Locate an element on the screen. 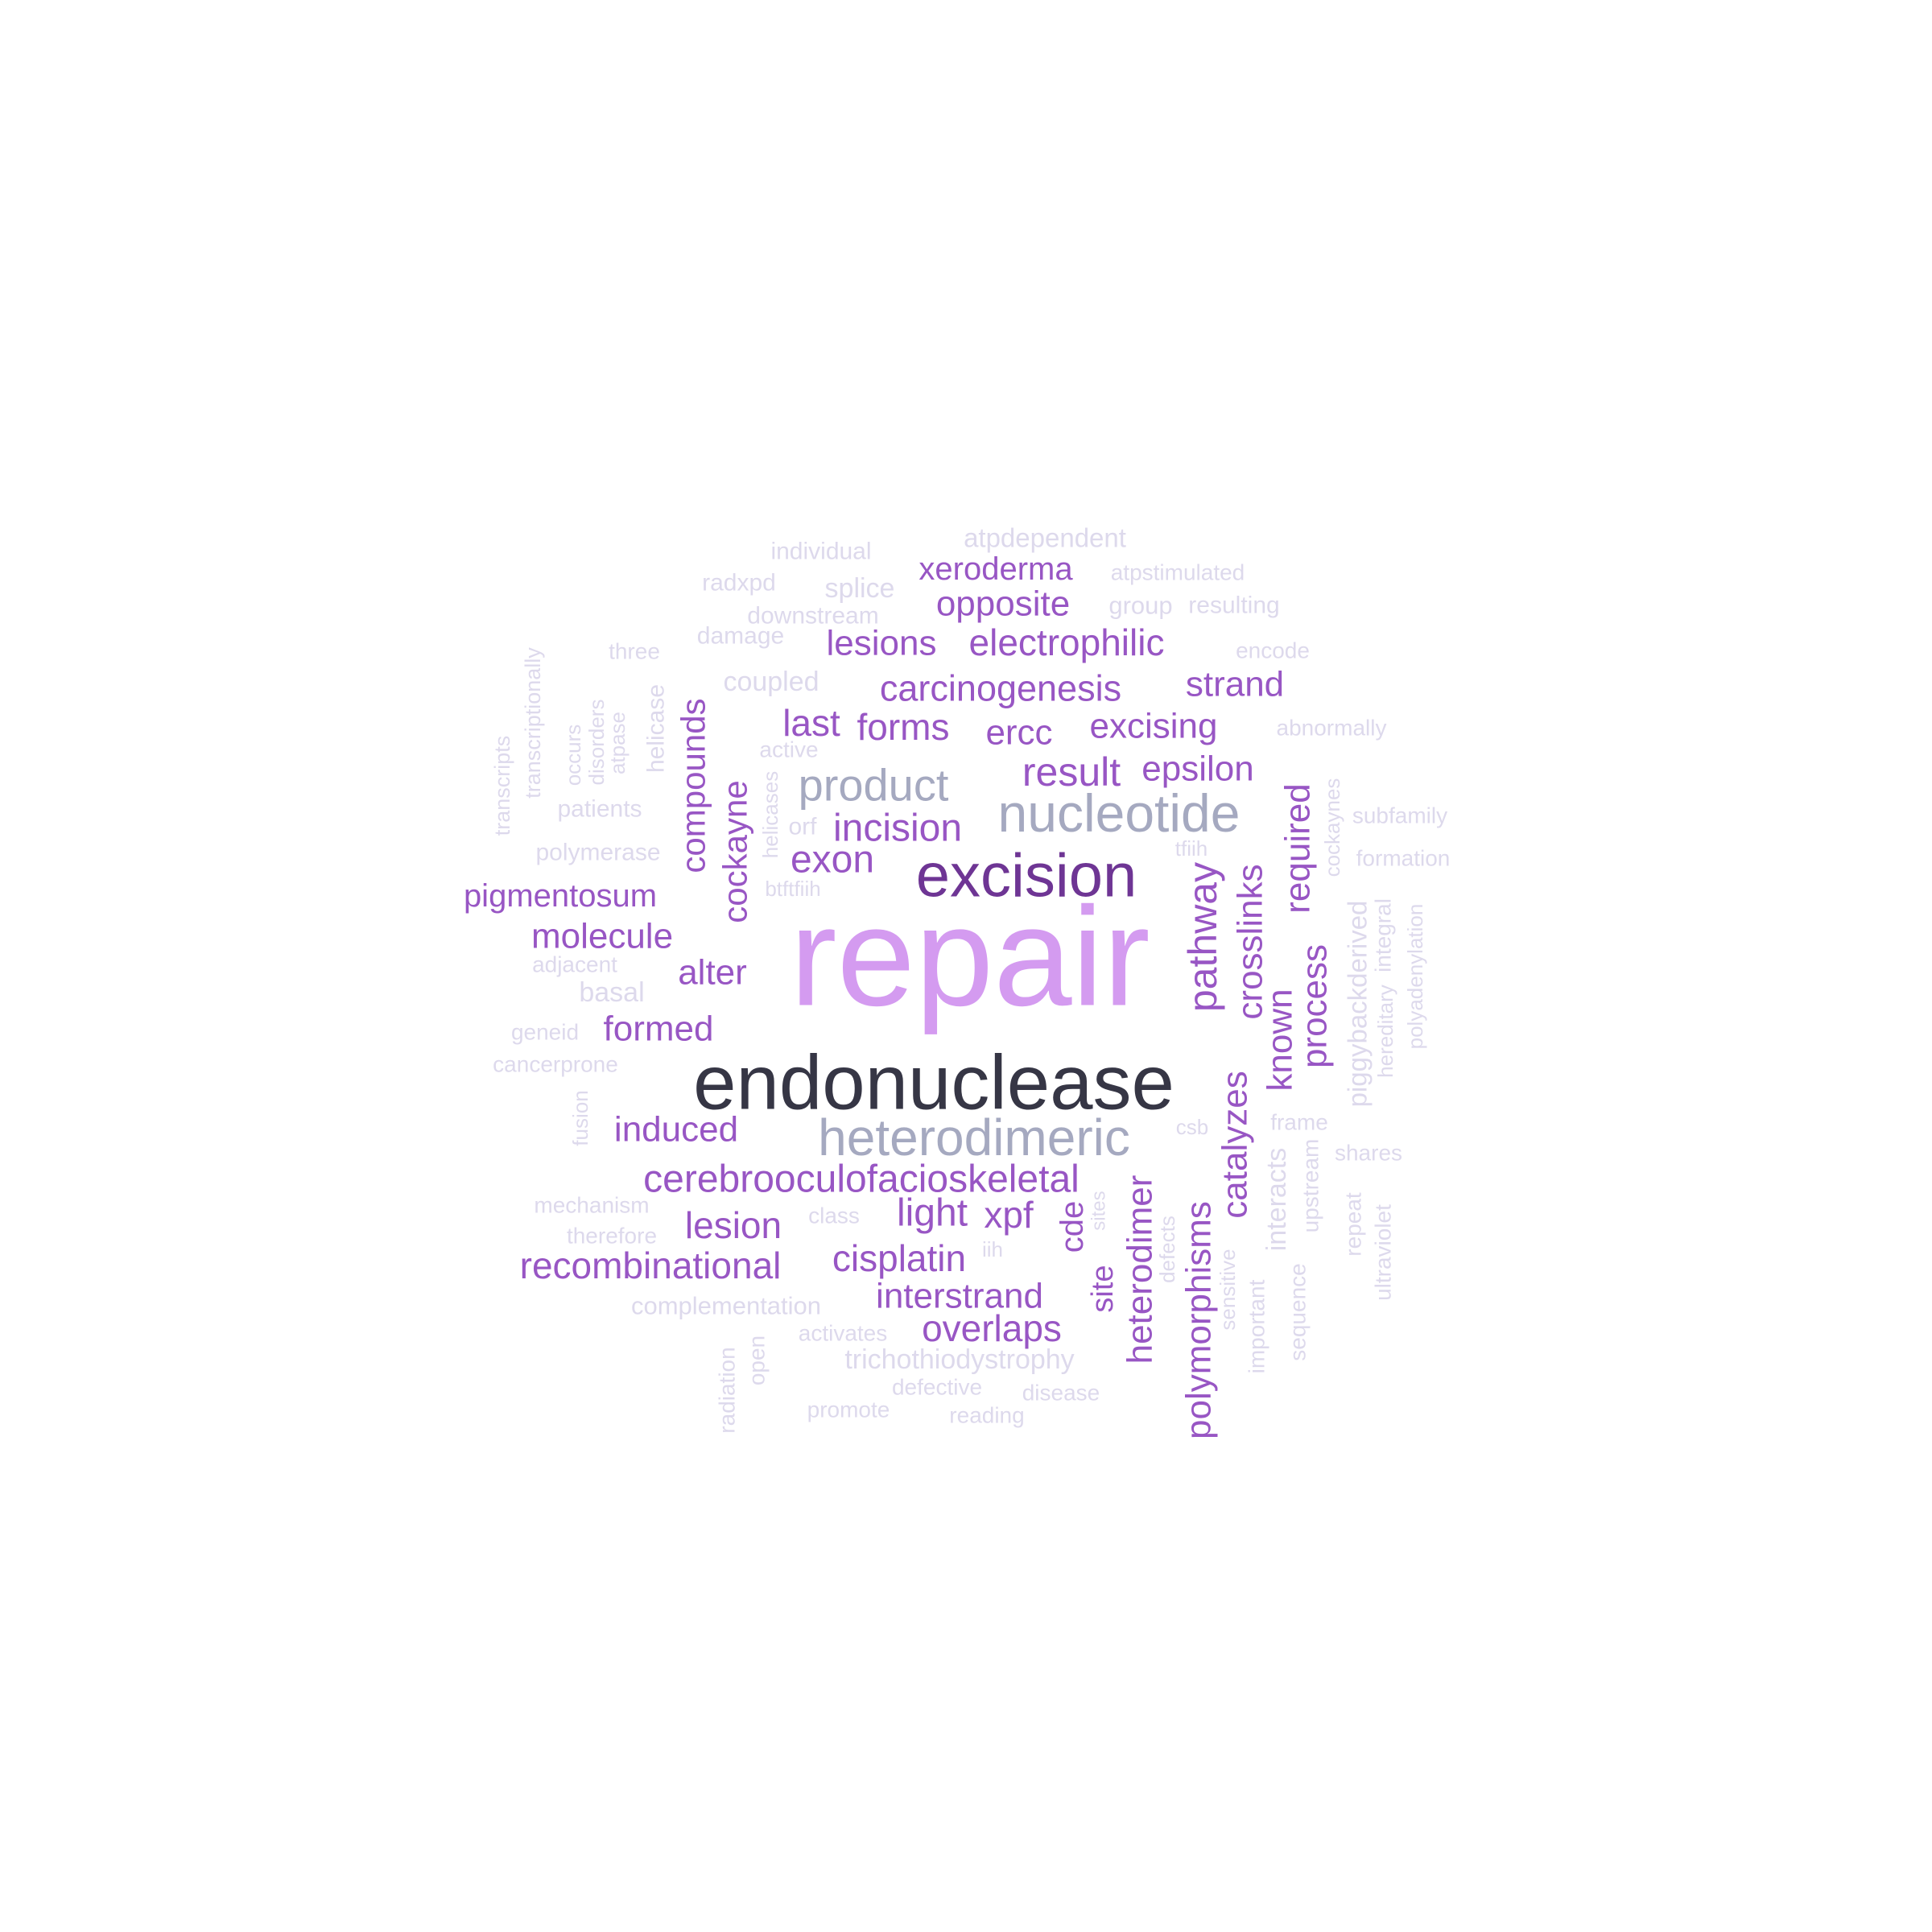 The height and width of the screenshot is (1932, 1932). word-individual: individual is located at coordinates (820, 552).